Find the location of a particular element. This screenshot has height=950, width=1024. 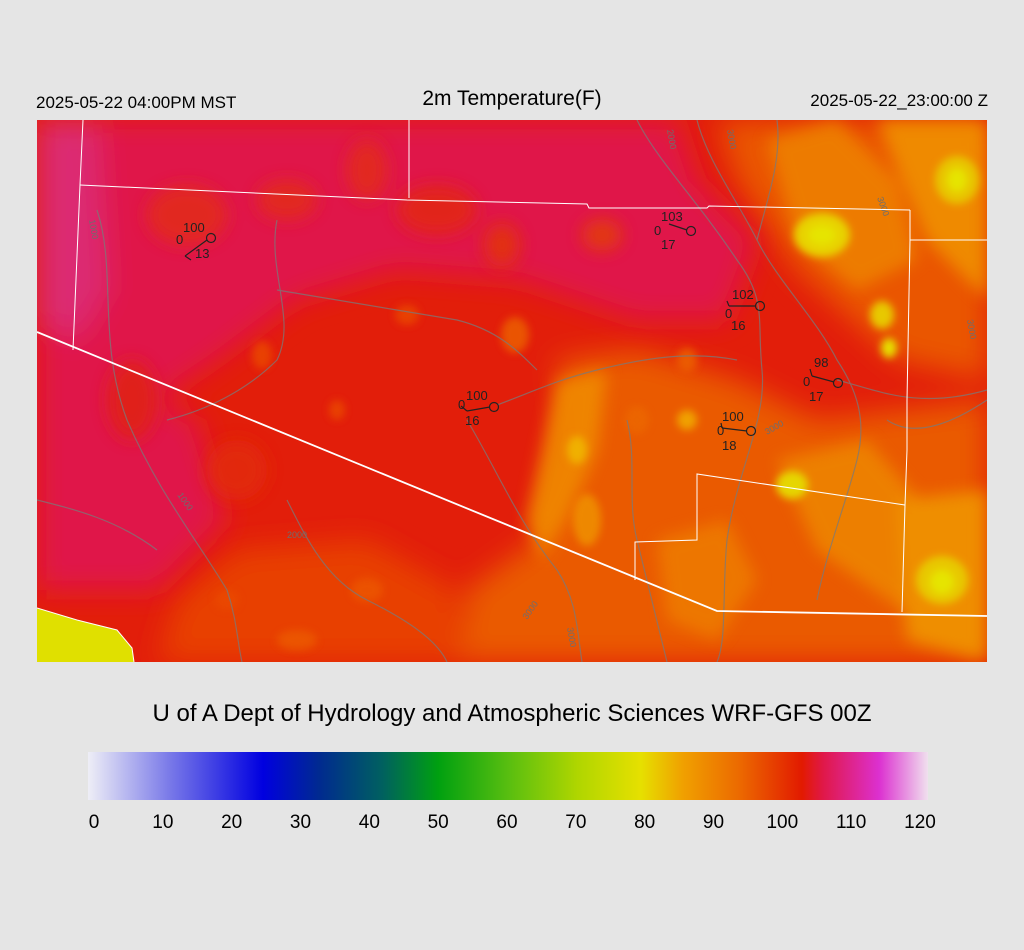

colorbar is located at coordinates (508, 776).